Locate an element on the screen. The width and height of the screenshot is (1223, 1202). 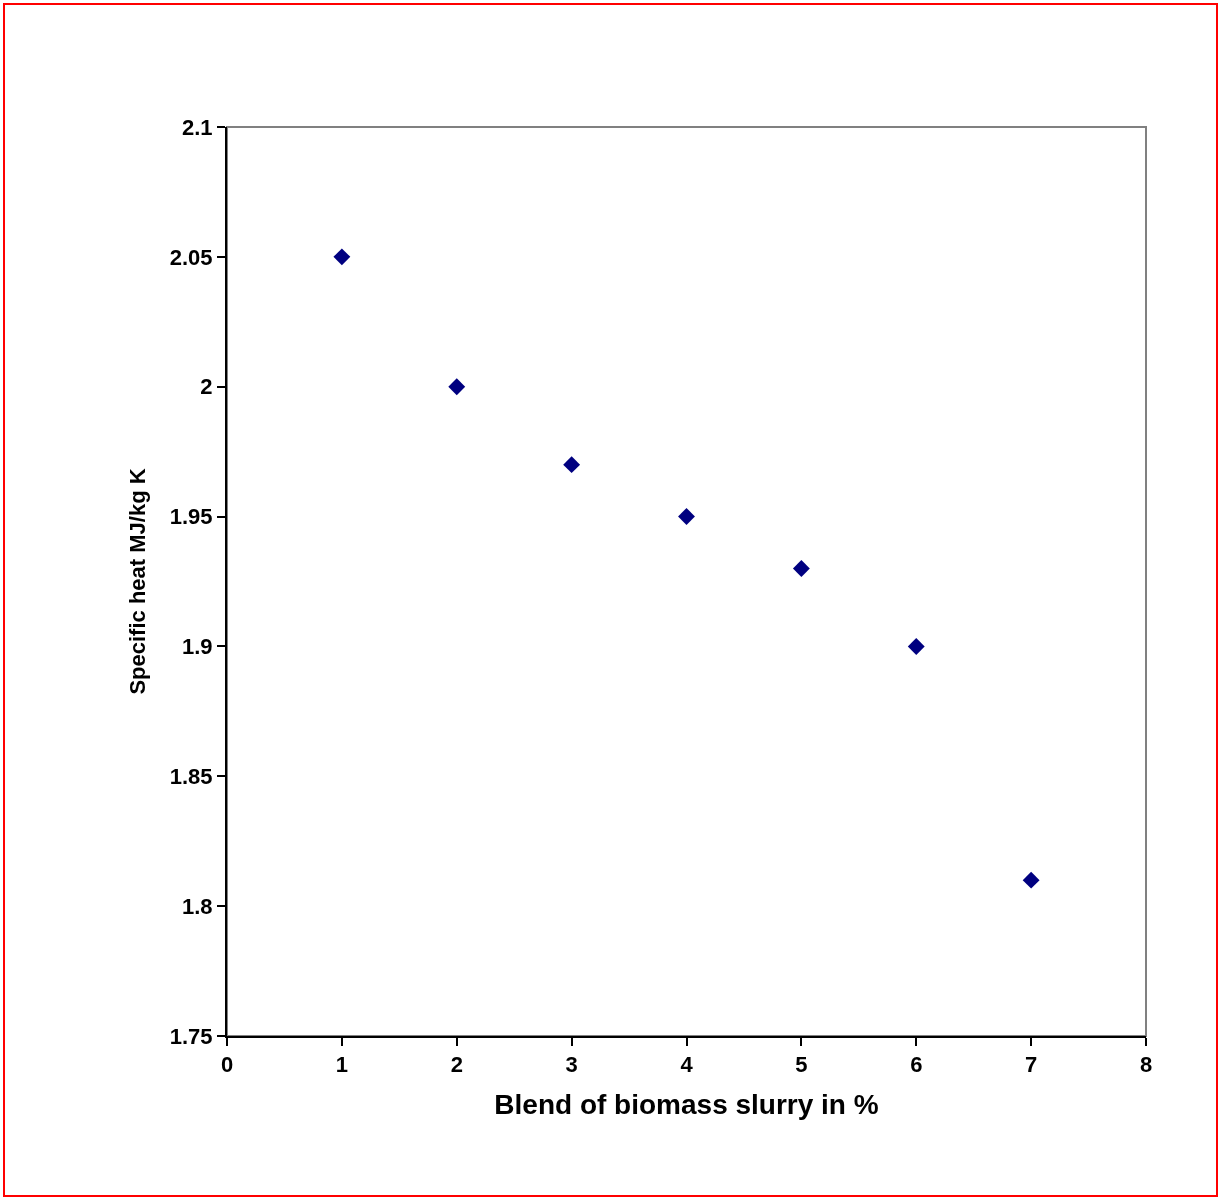
y-tick-label: 1.9 is located at coordinates (197, 647).